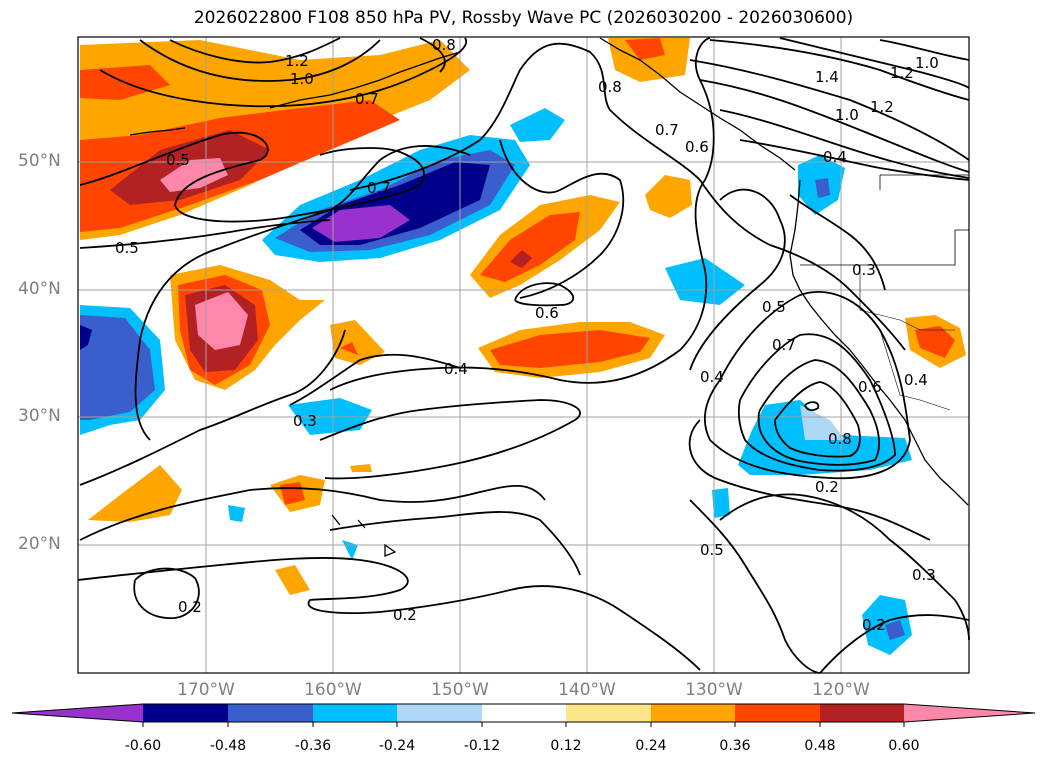  Describe the element at coordinates (252, 177) in the screenshot. I see `contour-05-nw` at that location.